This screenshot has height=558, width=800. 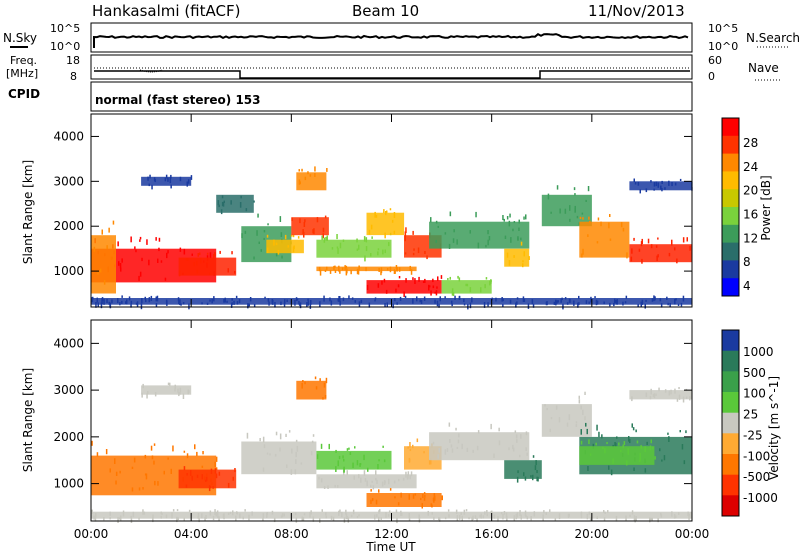 What do you see at coordinates (103, 264) in the screenshot?
I see `power-cell` at bounding box center [103, 264].